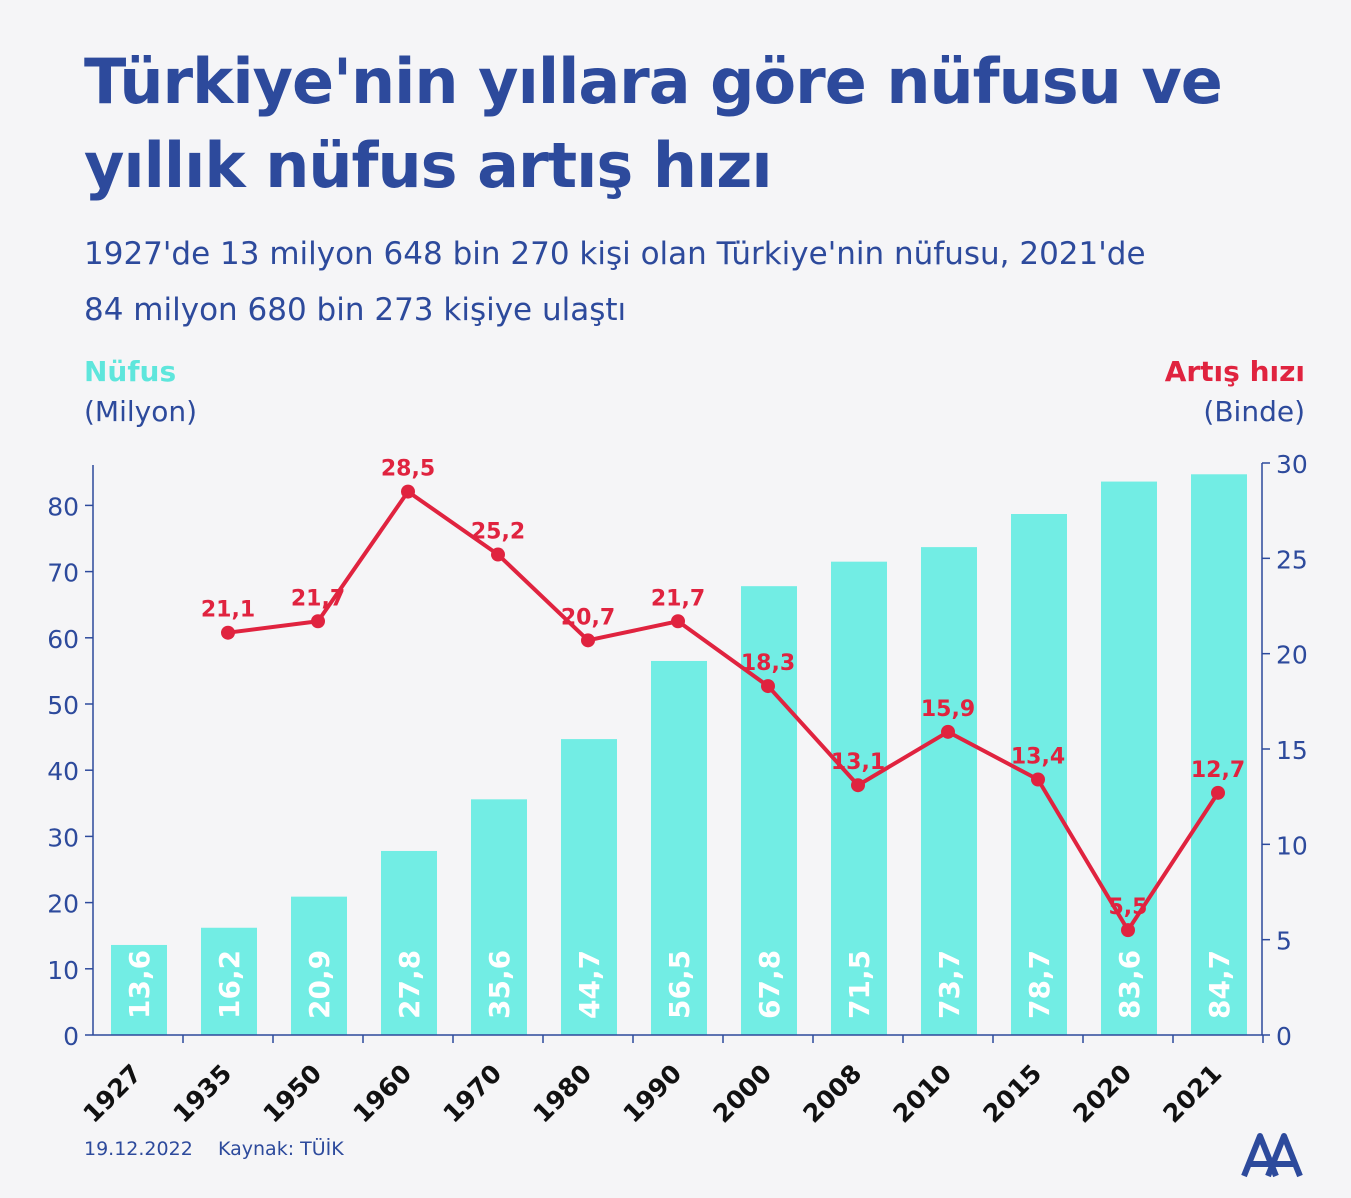  I want to click on title-line: yıllık nüfus artış hızı, so click(428, 165).